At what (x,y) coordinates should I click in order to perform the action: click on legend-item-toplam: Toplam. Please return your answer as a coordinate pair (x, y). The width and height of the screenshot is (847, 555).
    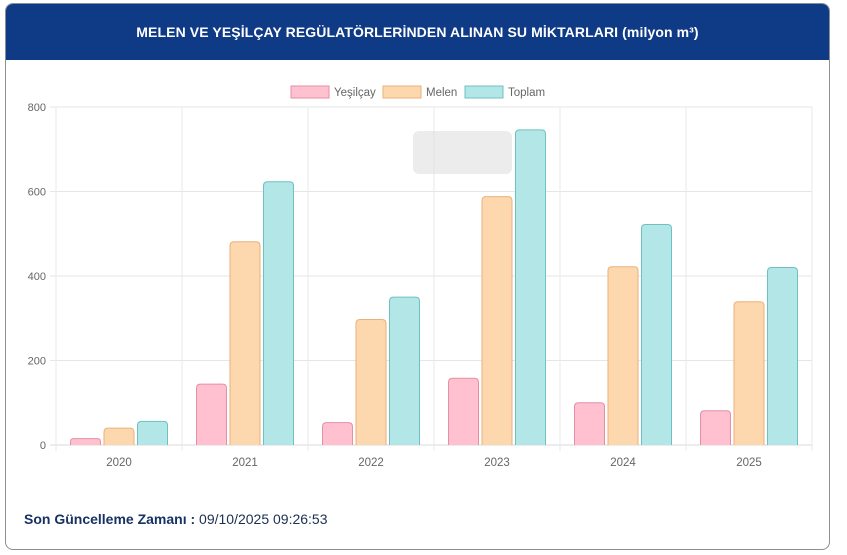
    Looking at the image, I should click on (504, 92).